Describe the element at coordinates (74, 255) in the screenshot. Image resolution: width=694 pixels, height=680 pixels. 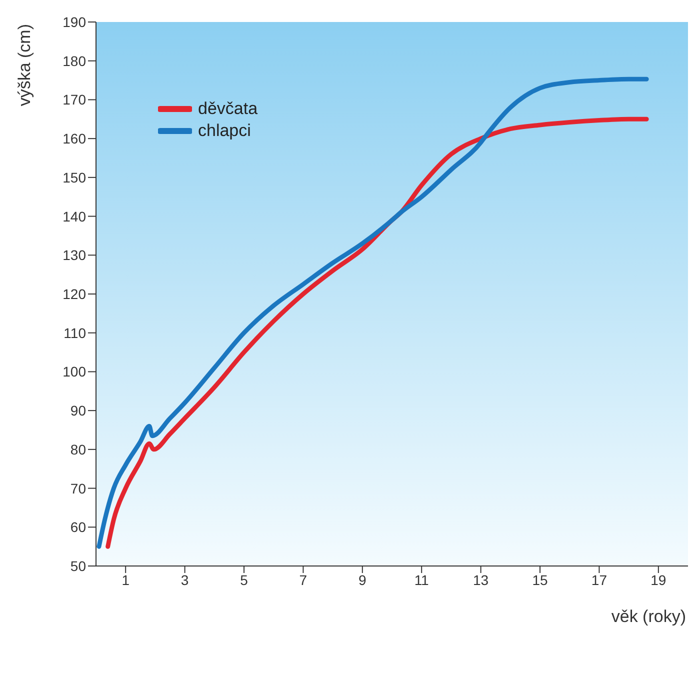
I see `y-tick-label: 130` at that location.